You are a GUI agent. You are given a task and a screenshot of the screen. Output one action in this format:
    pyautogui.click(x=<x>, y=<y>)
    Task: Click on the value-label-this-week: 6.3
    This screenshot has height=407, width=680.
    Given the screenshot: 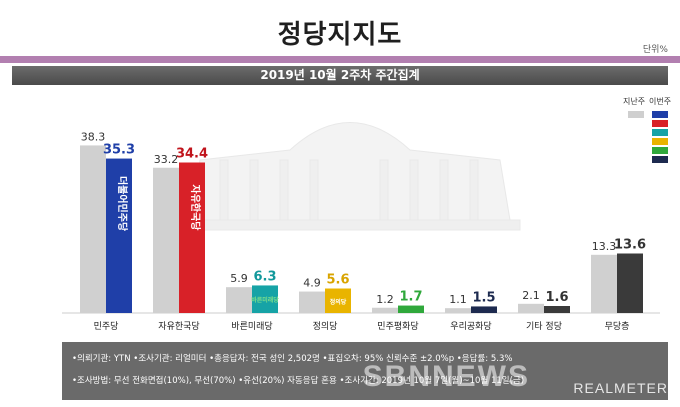 What is the action you would take?
    pyautogui.click(x=264, y=276)
    